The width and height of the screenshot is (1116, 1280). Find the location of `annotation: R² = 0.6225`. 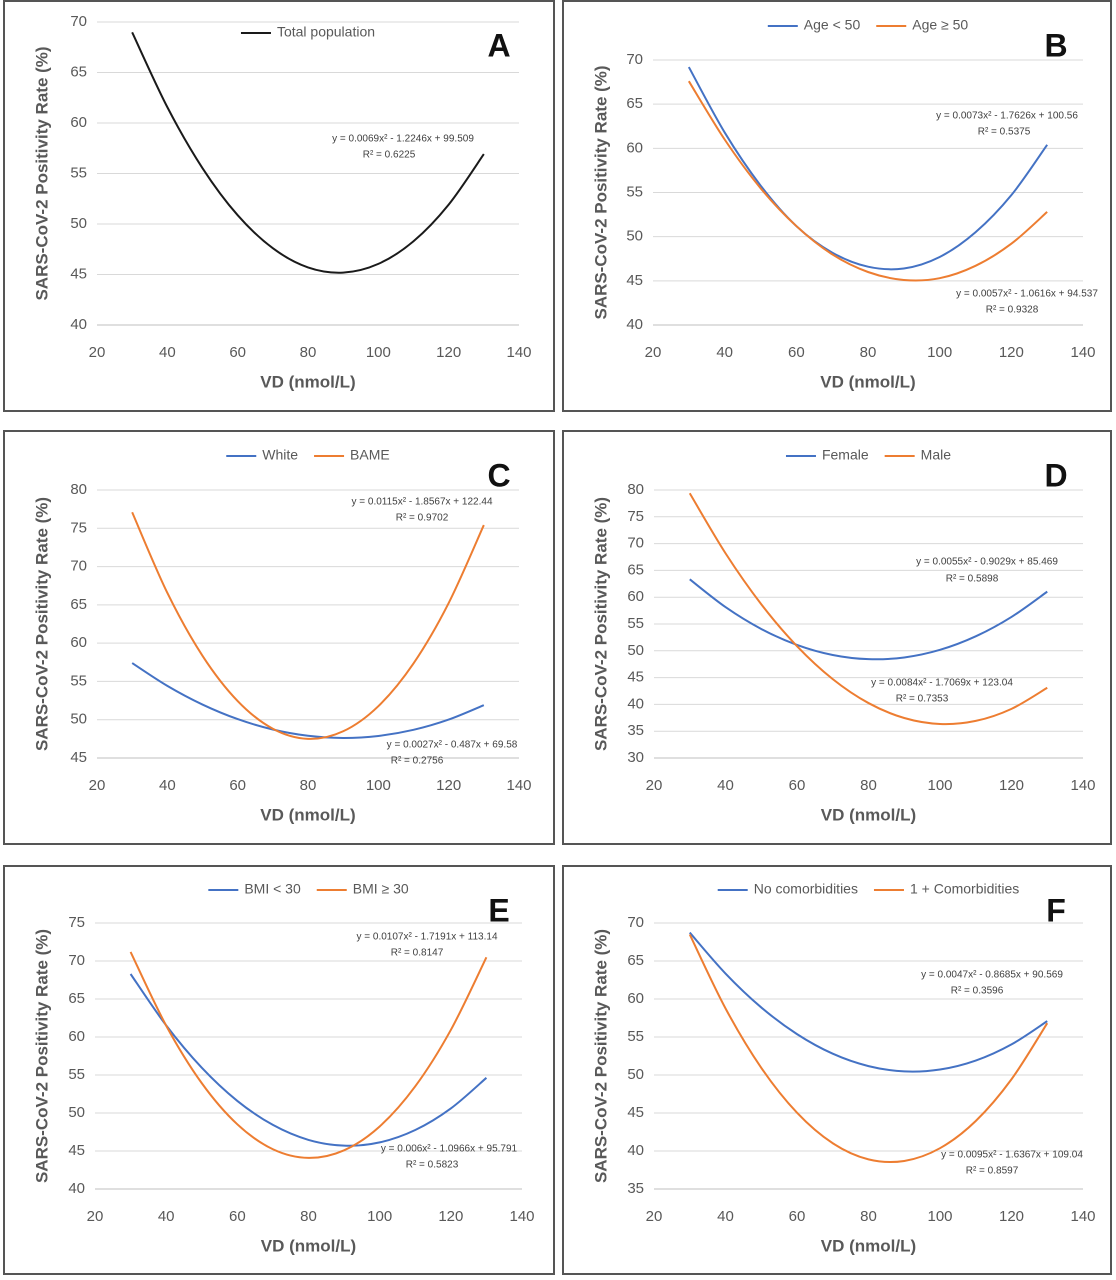

annotation: R² = 0.6225 is located at coordinates (389, 155).